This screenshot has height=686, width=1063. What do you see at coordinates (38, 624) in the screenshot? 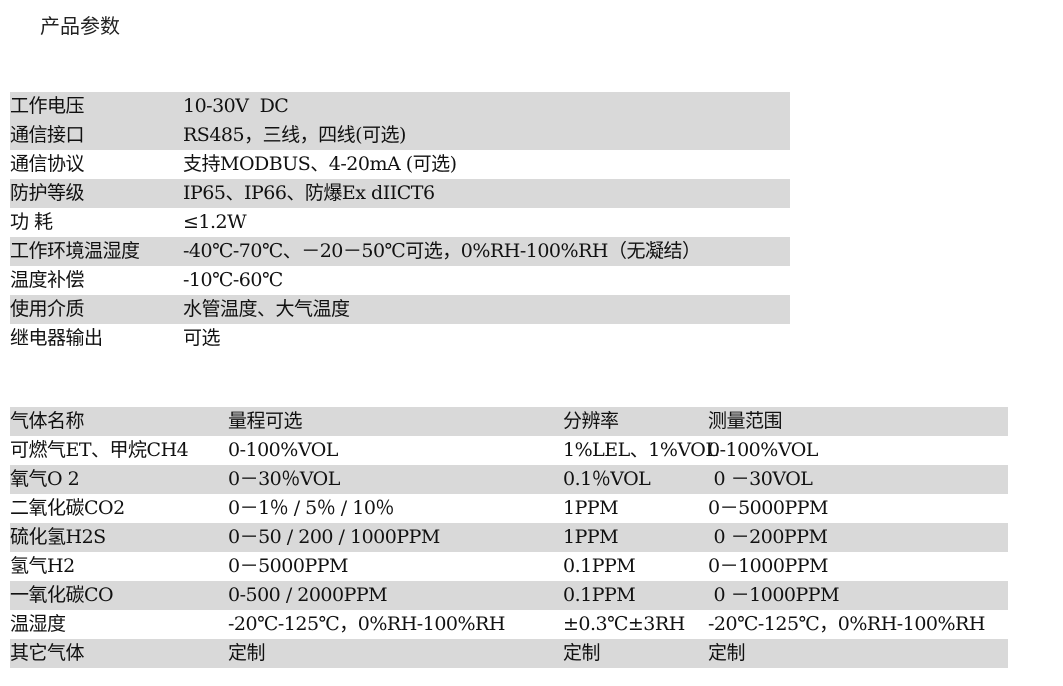
I see `cell: 温湿度` at bounding box center [38, 624].